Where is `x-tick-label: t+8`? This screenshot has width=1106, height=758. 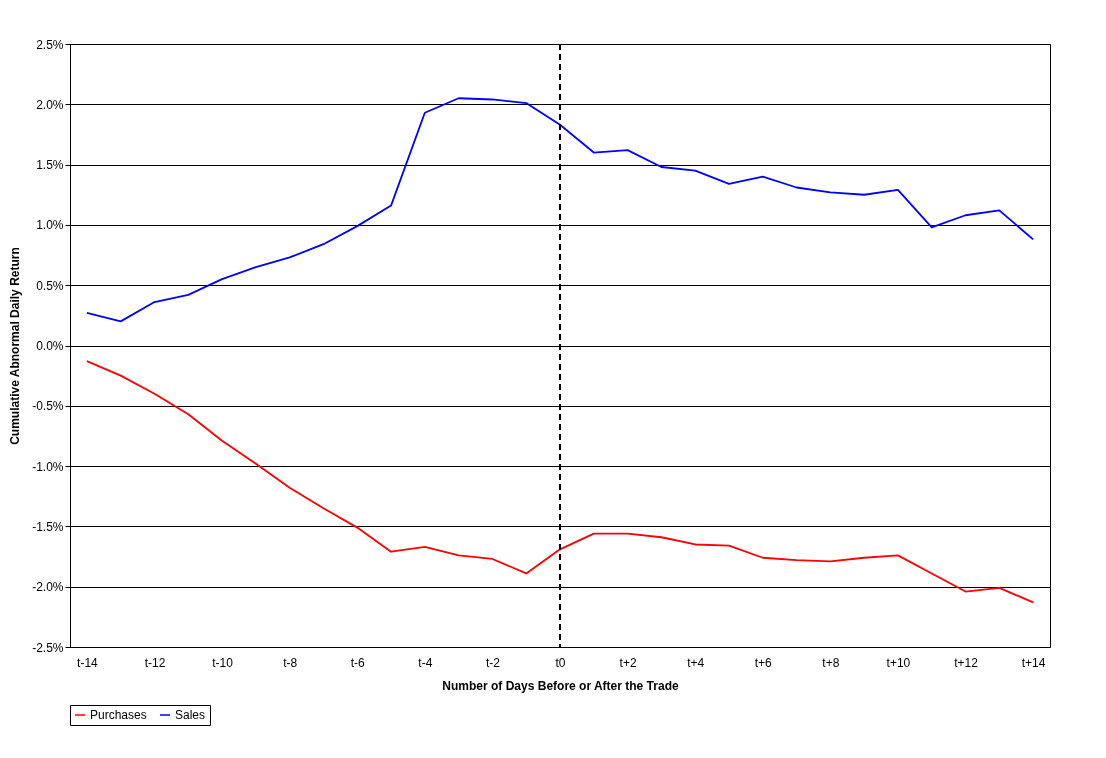 x-tick-label: t+8 is located at coordinates (831, 662).